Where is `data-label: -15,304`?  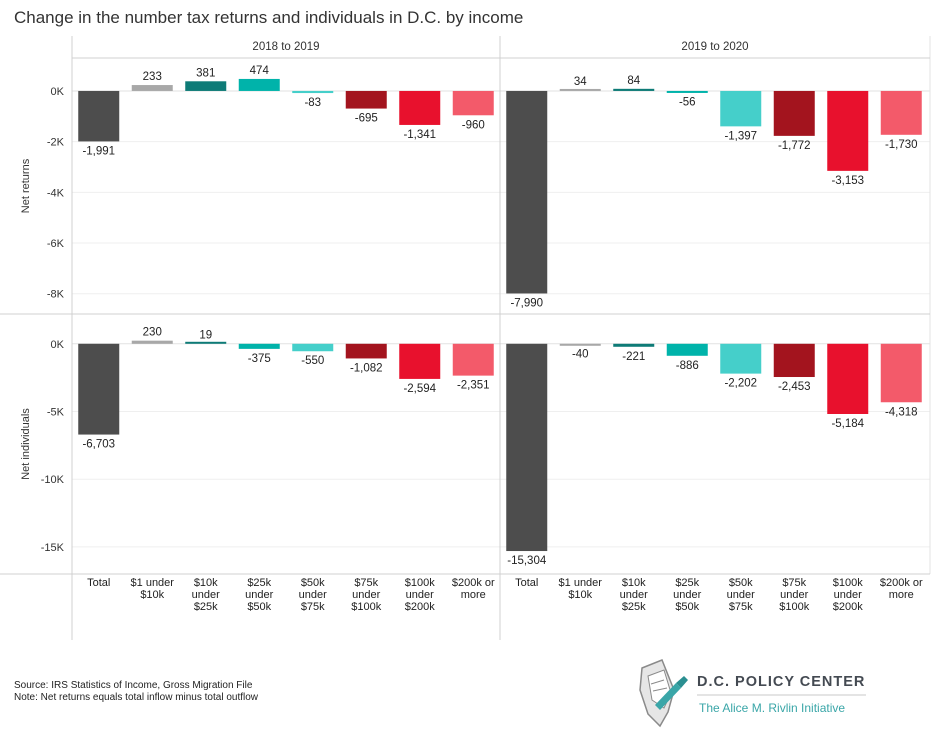
data-label: -15,304 is located at coordinates (527, 561).